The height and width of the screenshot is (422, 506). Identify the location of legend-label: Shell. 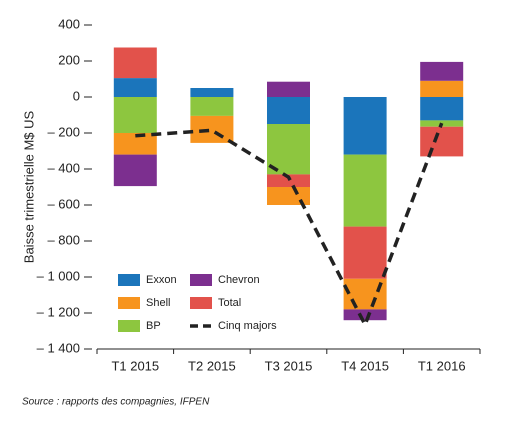
(158, 303).